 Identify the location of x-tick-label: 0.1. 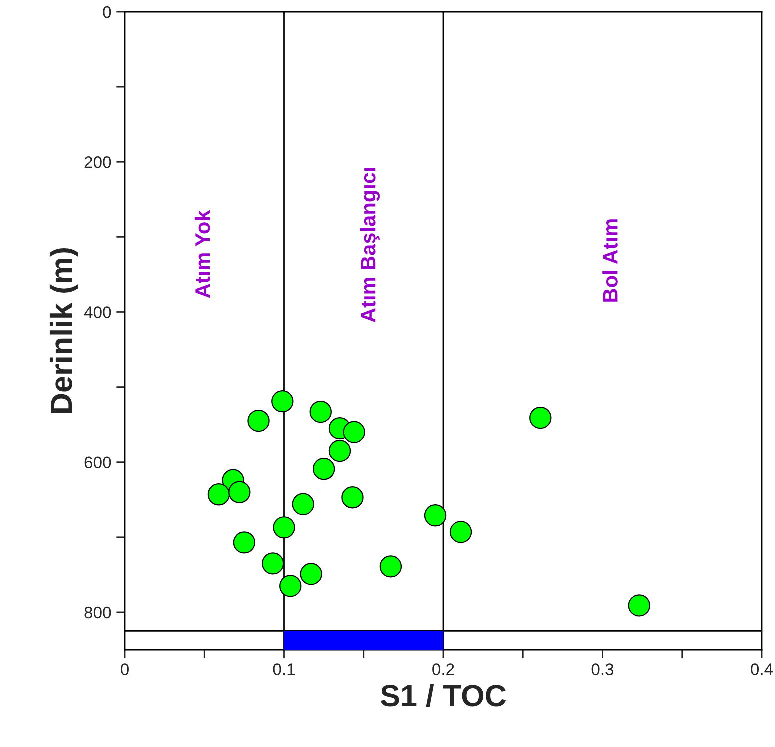
(284, 670).